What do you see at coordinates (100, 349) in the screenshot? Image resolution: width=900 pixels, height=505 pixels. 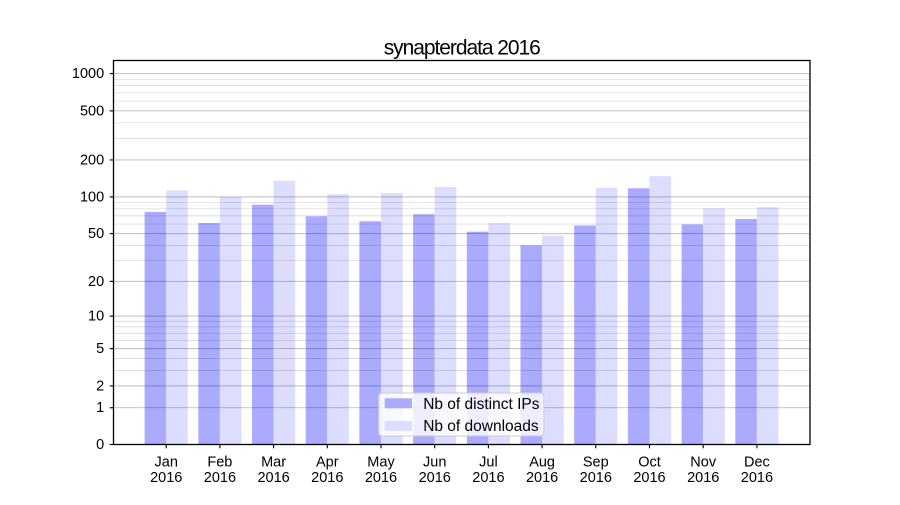 I see `svg-text: 5` at bounding box center [100, 349].